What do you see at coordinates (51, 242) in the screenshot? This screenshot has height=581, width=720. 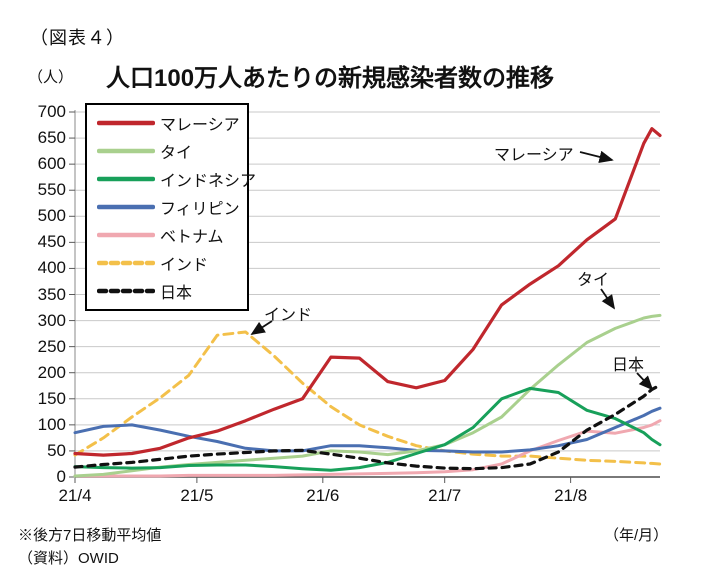 I see `y-axis-tick-label: 450` at bounding box center [51, 242].